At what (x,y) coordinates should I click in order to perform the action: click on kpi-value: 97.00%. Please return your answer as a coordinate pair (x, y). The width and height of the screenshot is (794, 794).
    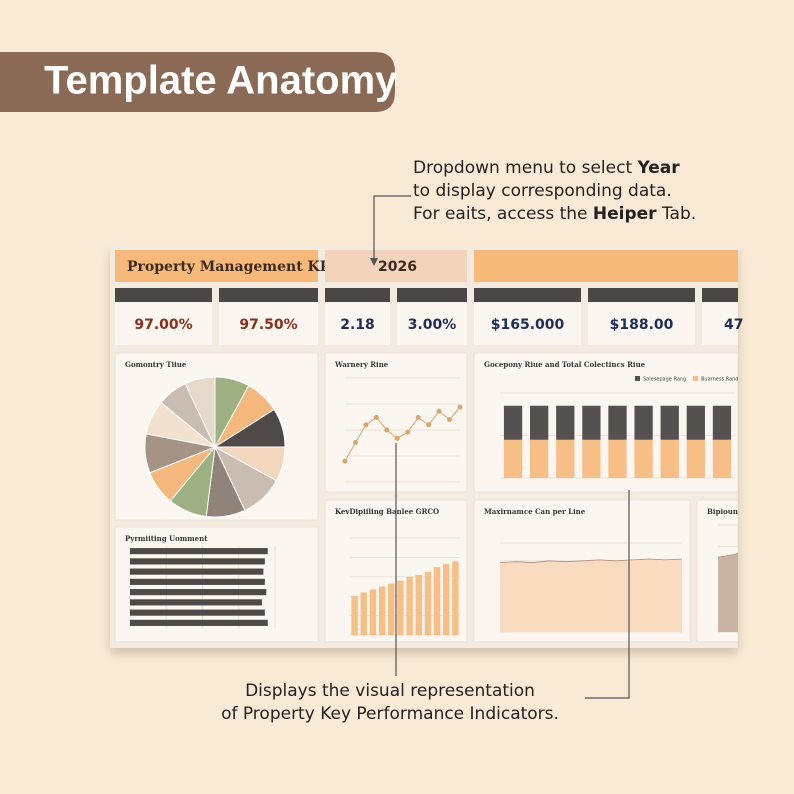
    Looking at the image, I should click on (163, 325).